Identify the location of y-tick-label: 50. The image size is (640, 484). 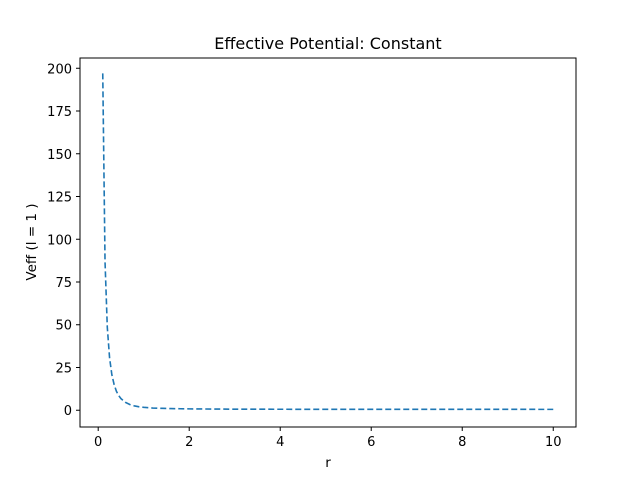
(63, 326).